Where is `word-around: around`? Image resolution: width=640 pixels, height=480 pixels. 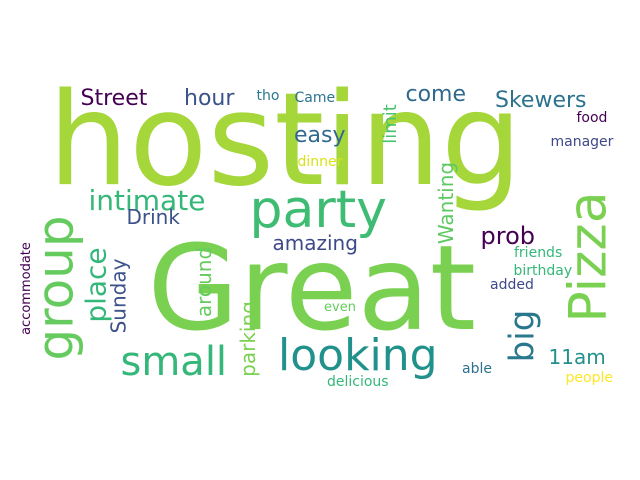 word-around: around is located at coordinates (204, 282).